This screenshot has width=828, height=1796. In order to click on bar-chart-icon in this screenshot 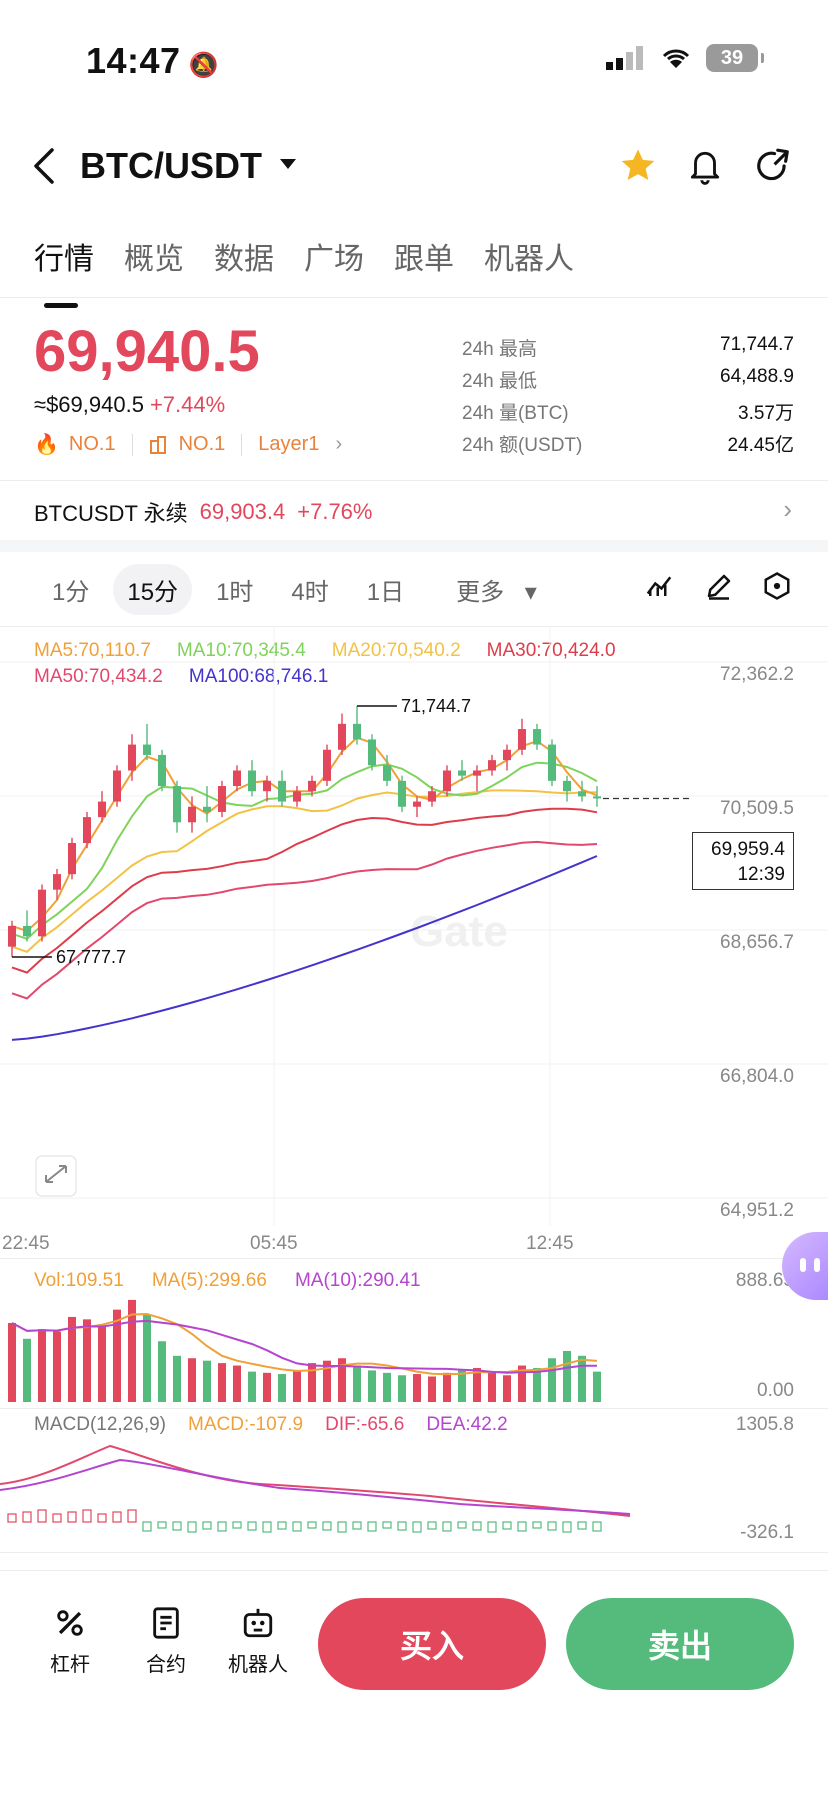, I will do `click(157, 444)`.